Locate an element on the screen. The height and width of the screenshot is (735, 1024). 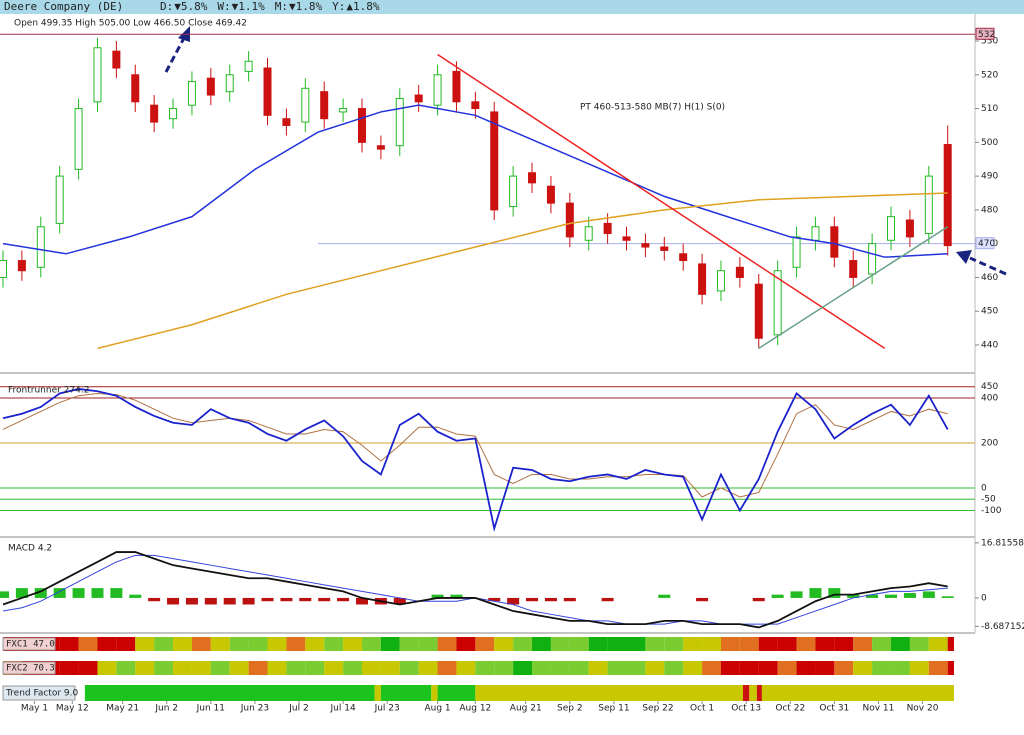
y-tick-label: 0 is located at coordinates (984, 598).